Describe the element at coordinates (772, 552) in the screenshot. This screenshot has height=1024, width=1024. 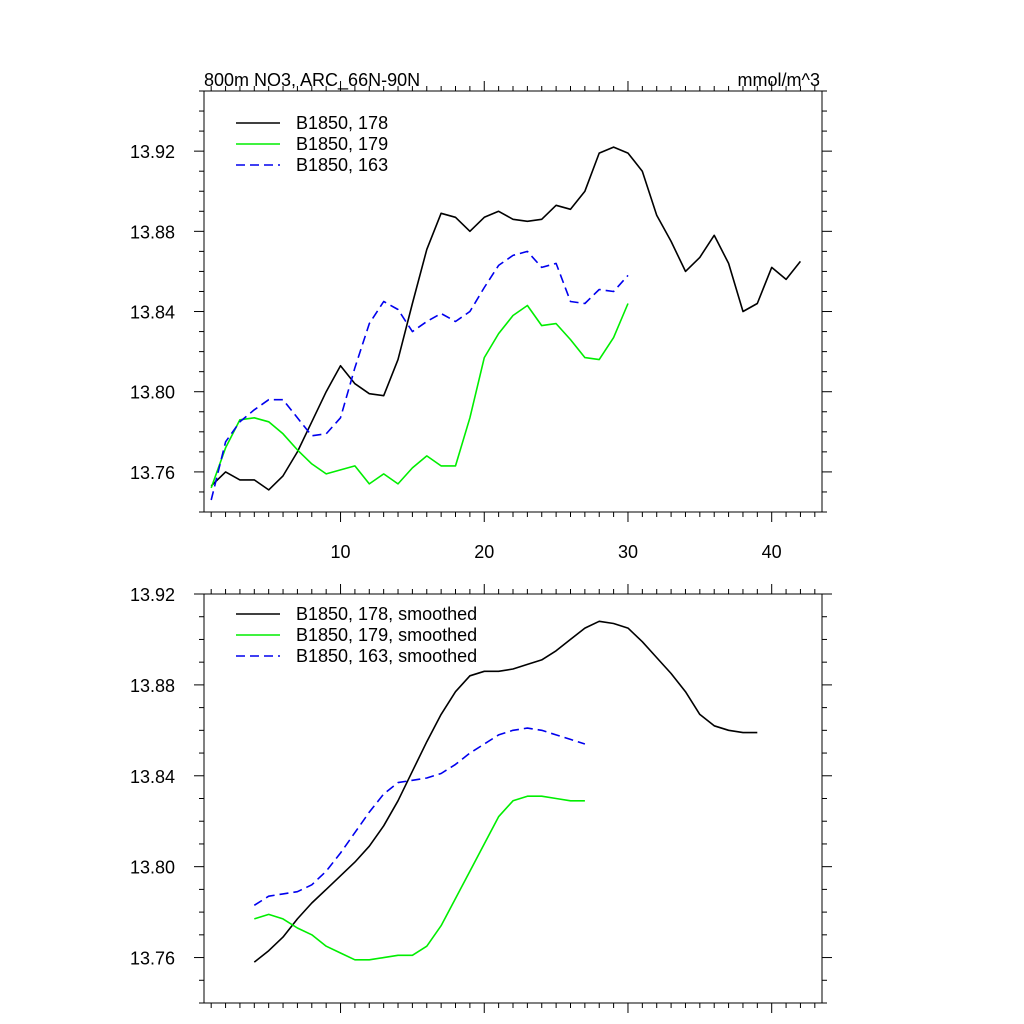
I see `x-tick-label: 40` at that location.